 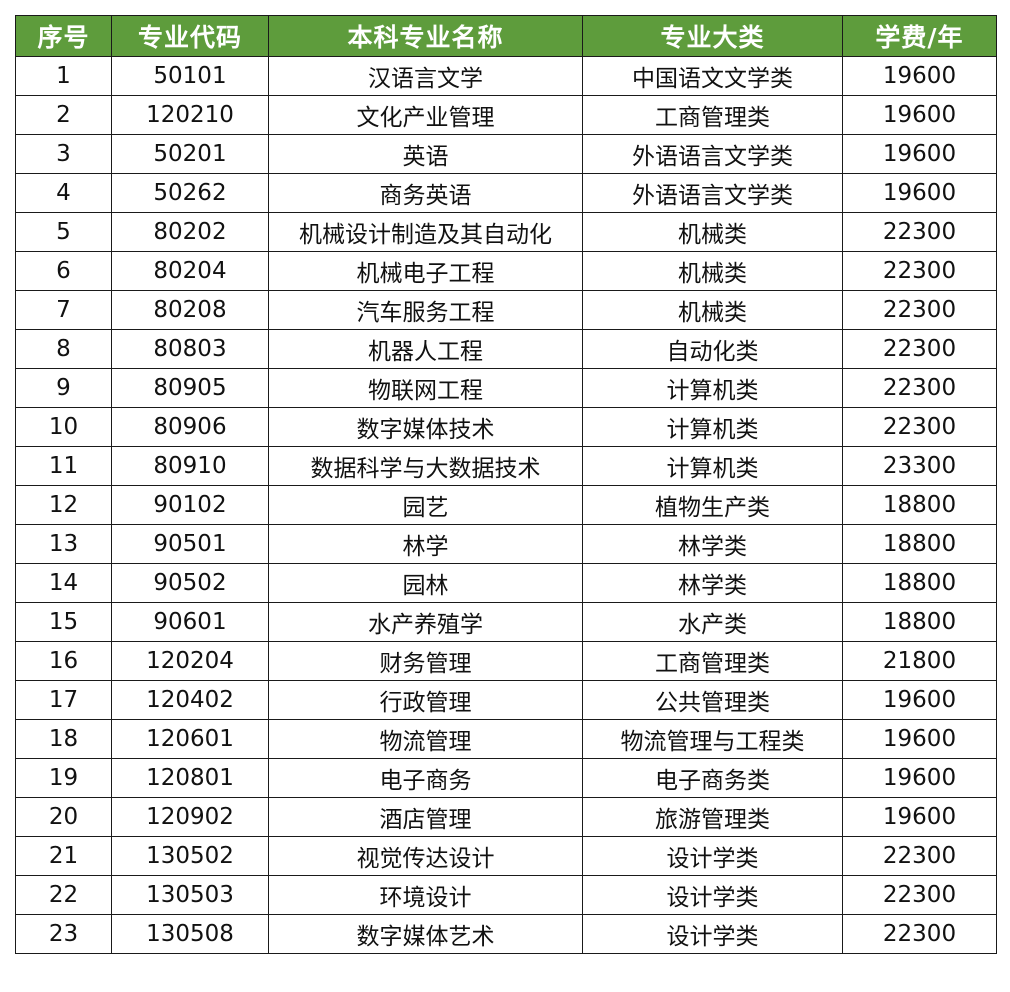 I want to click on cell-major-name: 林学, so click(x=425, y=544).